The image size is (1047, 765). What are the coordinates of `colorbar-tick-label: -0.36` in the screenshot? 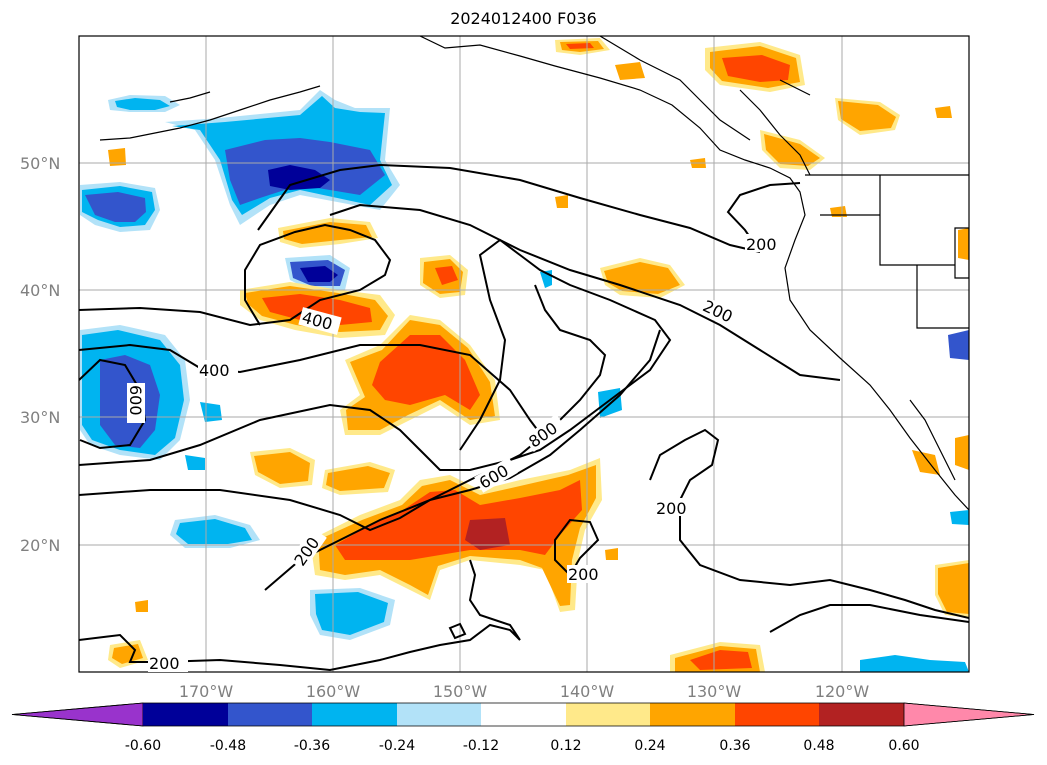 It's located at (312, 746).